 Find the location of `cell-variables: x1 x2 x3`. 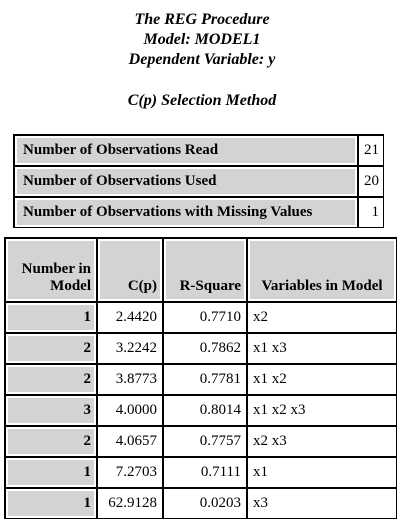

cell-variables: x1 x2 x3 is located at coordinates (322, 410).